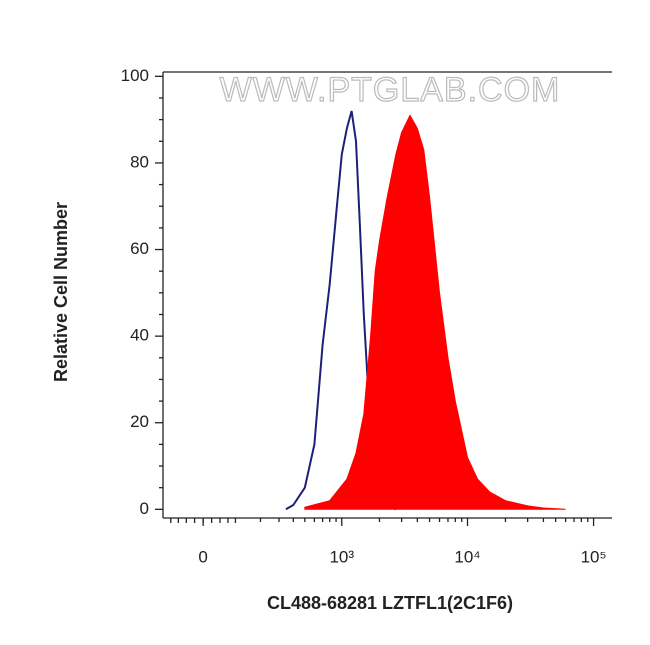 The width and height of the screenshot is (650, 645). What do you see at coordinates (135, 75) in the screenshot?
I see `y-tick-label: 100` at bounding box center [135, 75].